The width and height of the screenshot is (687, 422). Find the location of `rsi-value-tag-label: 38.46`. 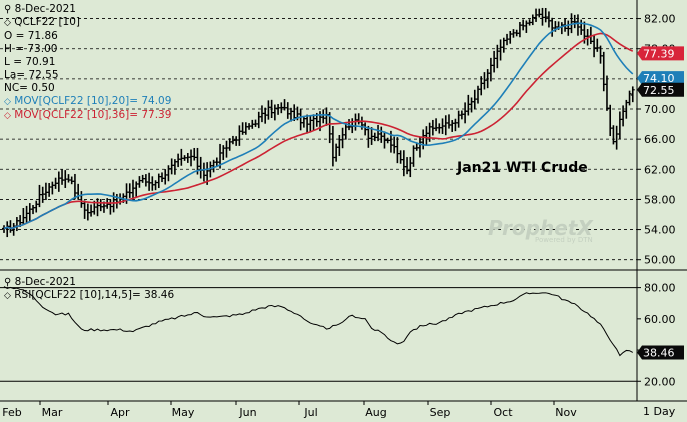

rsi-value-tag-label: 38.46 is located at coordinates (659, 352).